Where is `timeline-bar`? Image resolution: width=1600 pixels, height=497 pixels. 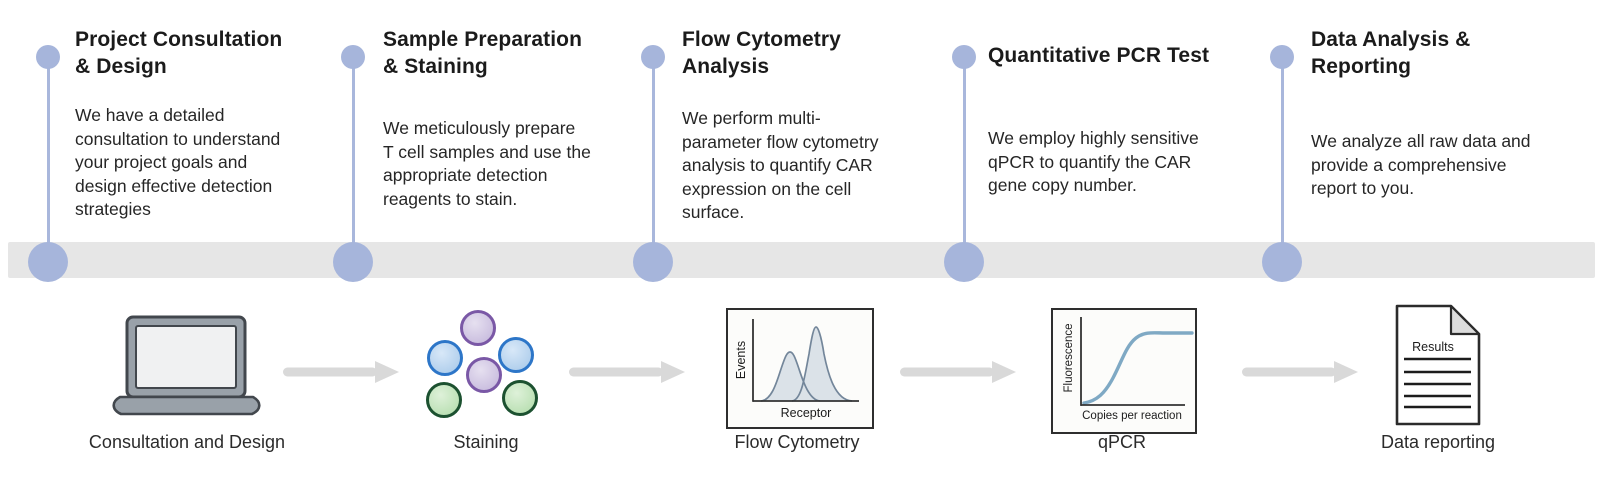 timeline-bar is located at coordinates (801, 260).